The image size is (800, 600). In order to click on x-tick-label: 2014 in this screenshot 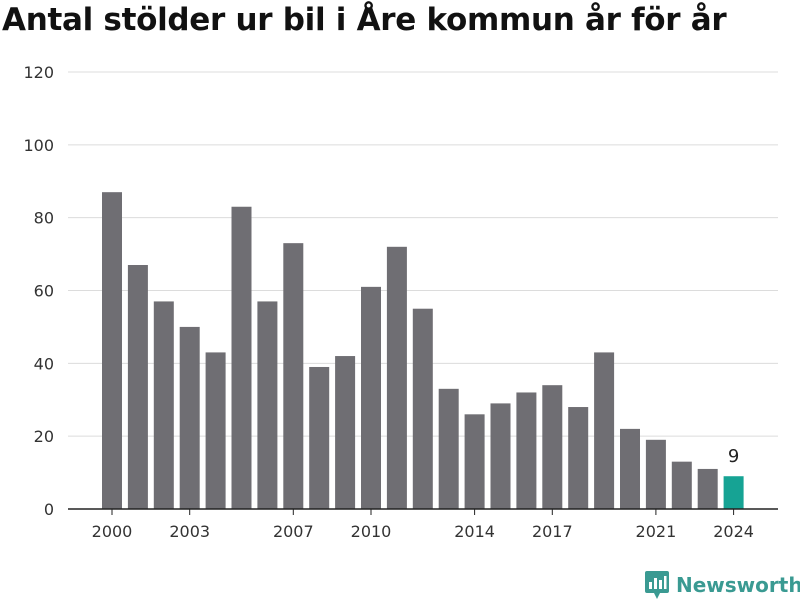, I will do `click(474, 531)`.